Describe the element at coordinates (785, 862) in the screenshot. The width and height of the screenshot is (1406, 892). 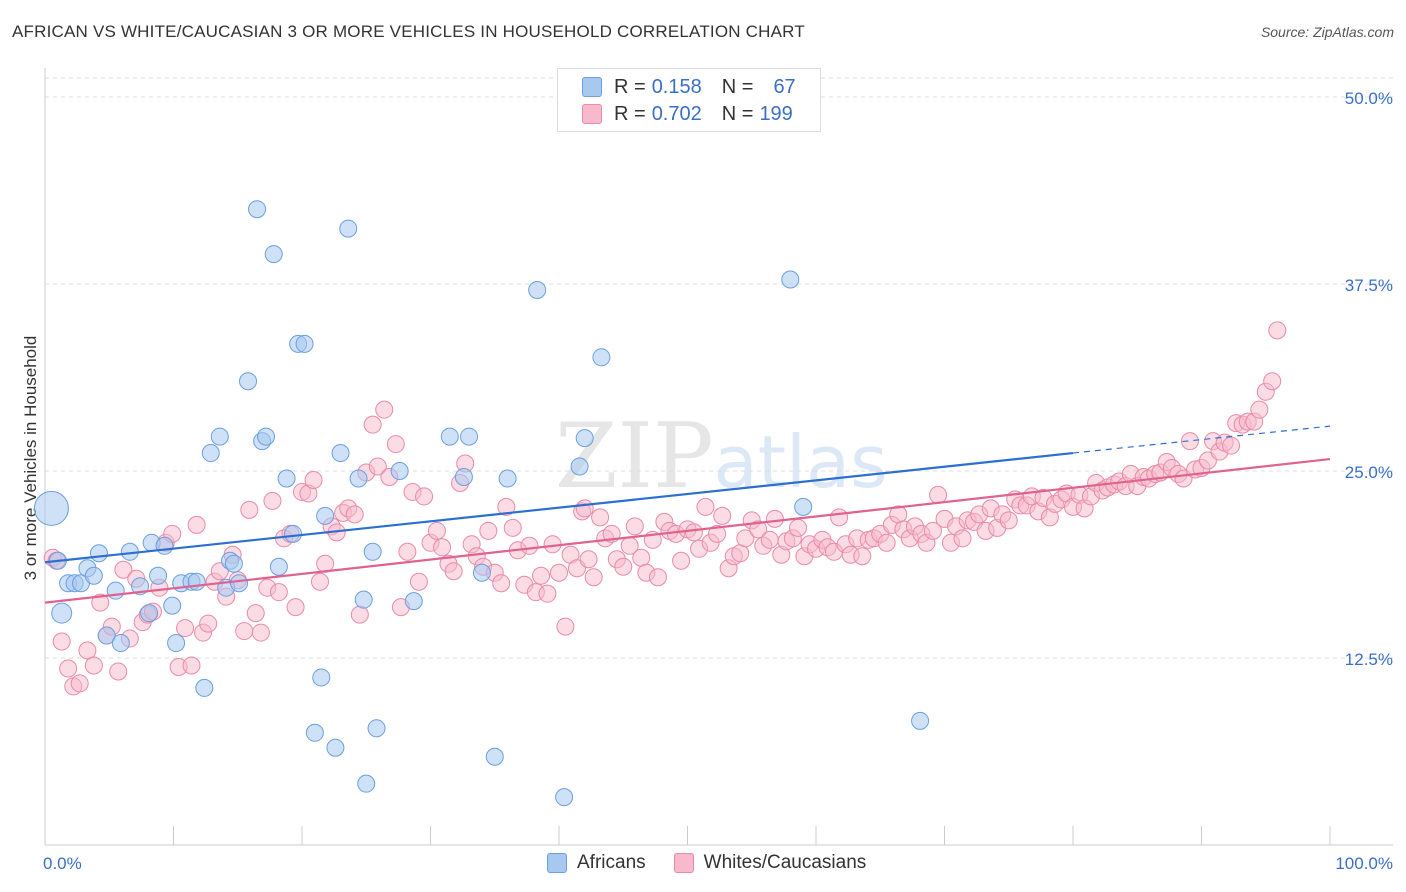
I see `legend-label-whites: Whites/Caucasians` at that location.